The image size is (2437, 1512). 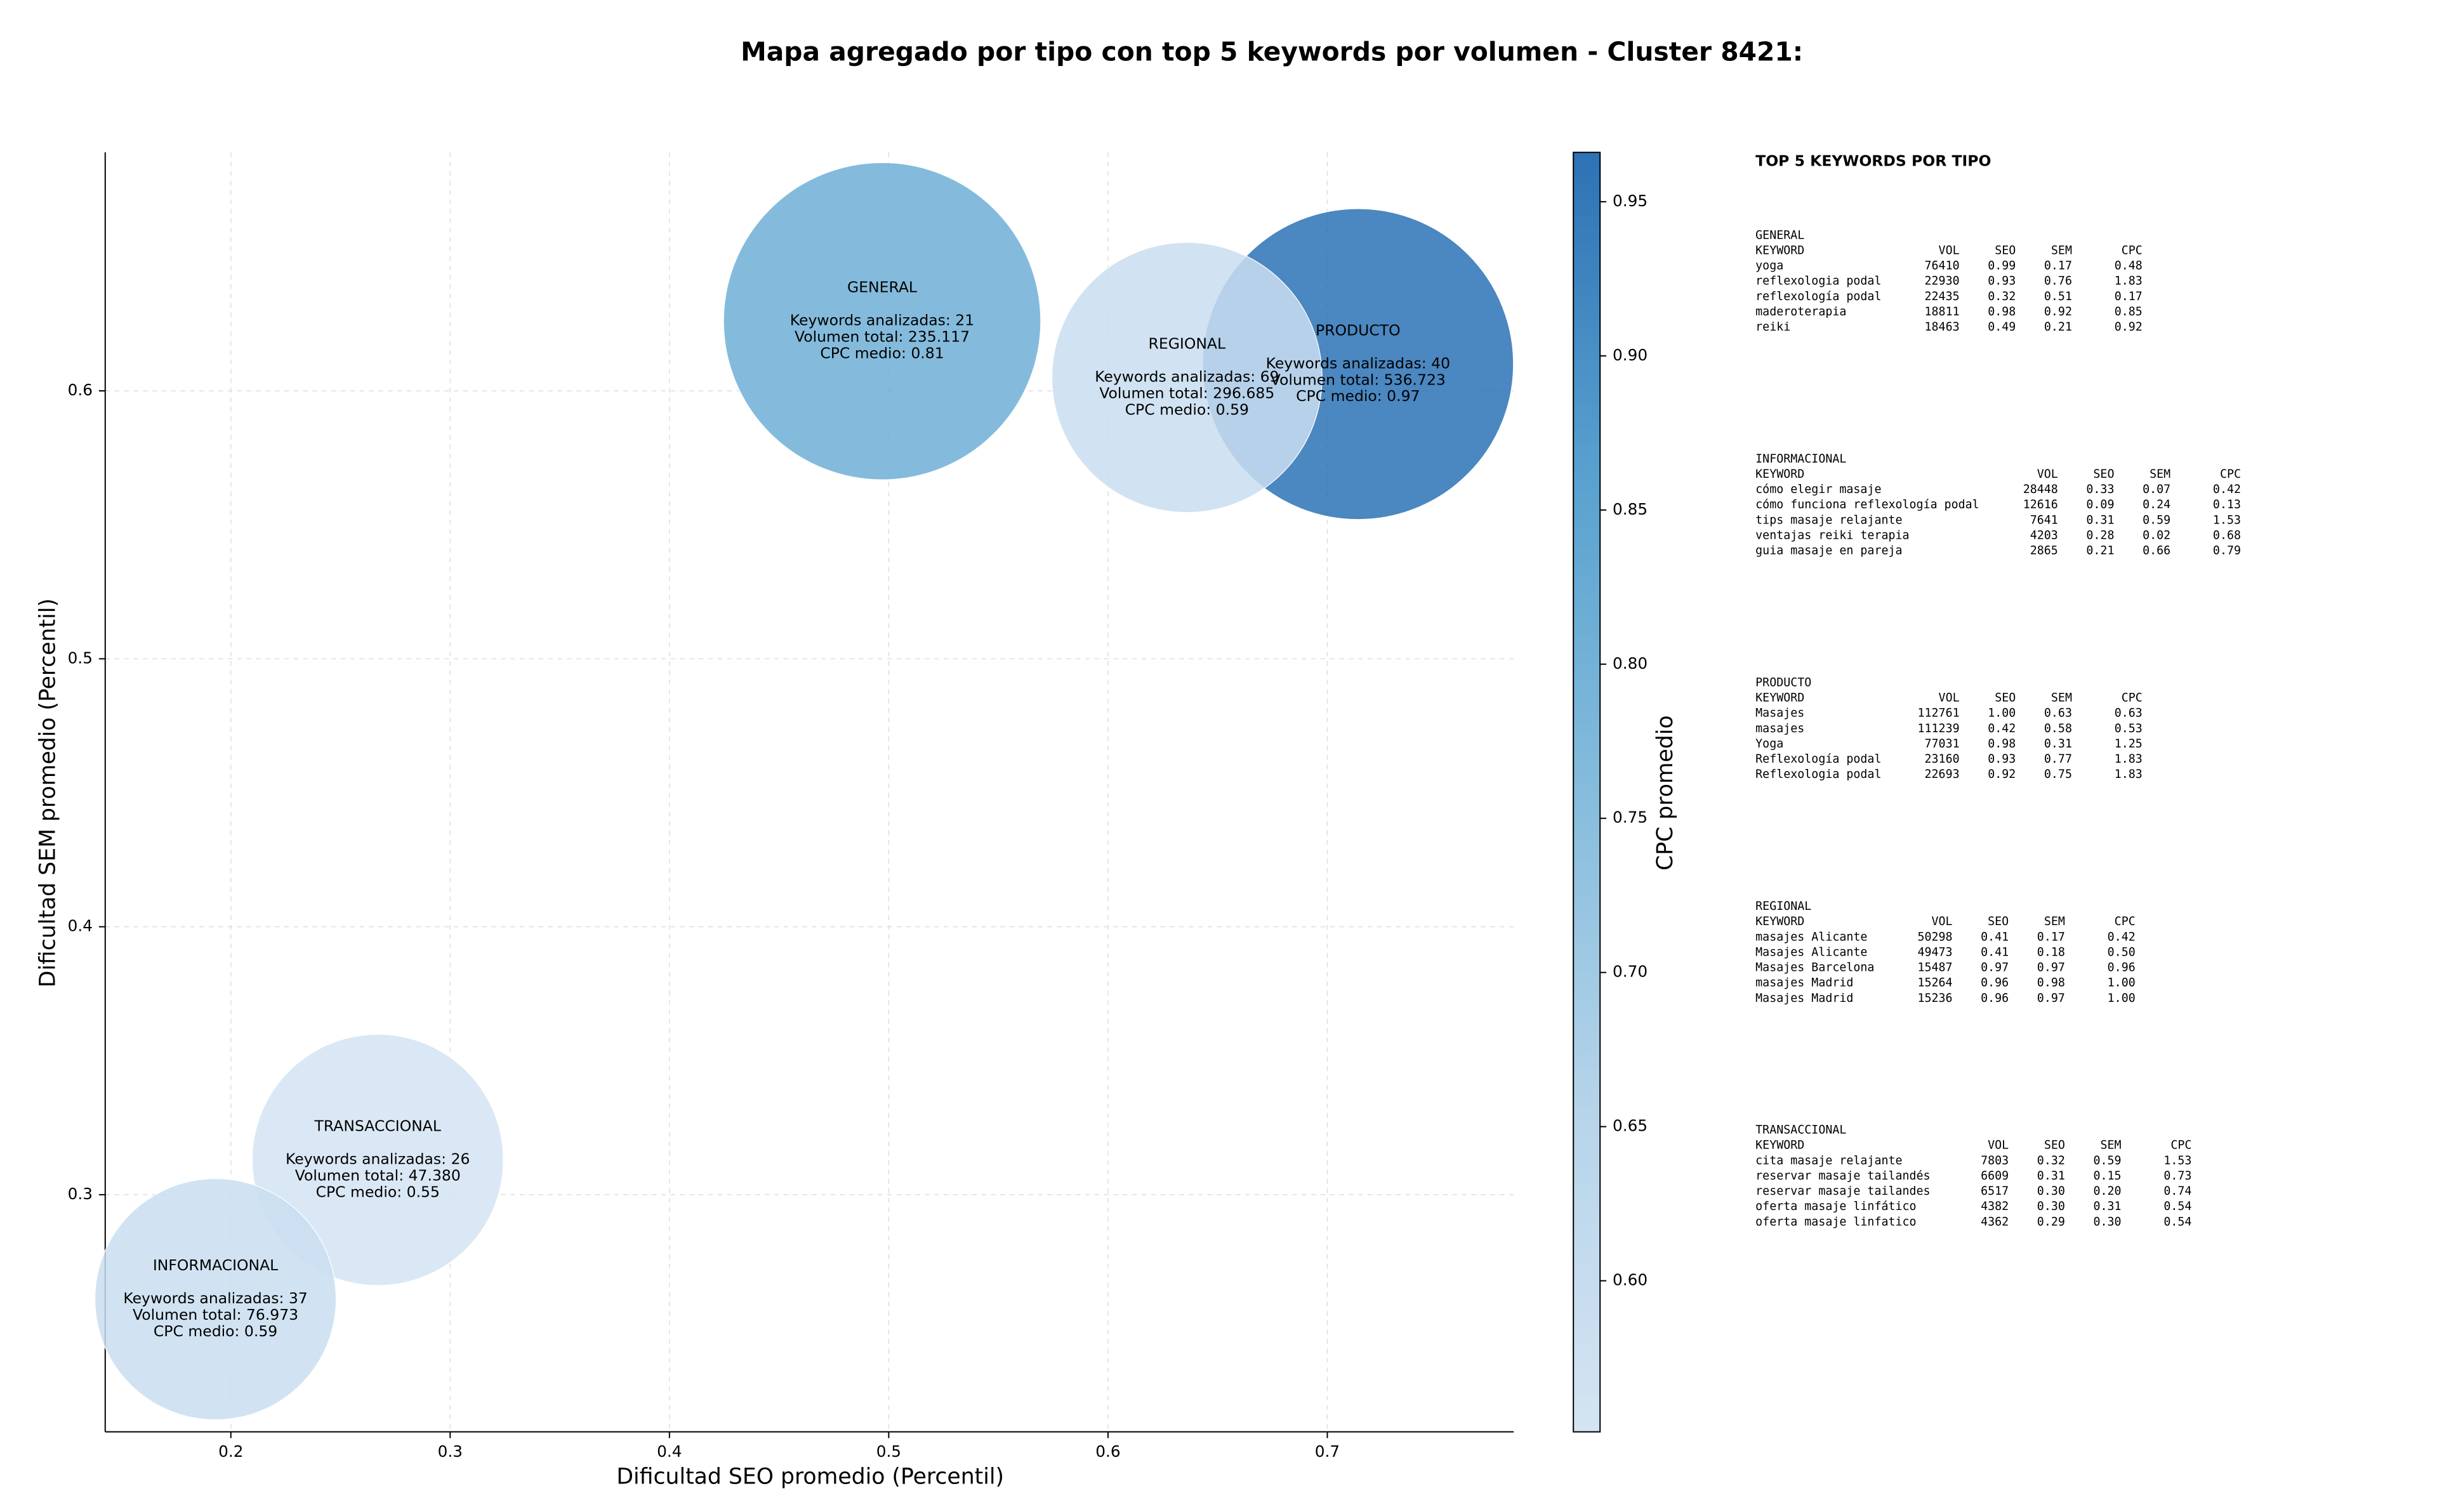 What do you see at coordinates (2002, 744) in the screenshot?
I see `table-cell: 0.98` at bounding box center [2002, 744].